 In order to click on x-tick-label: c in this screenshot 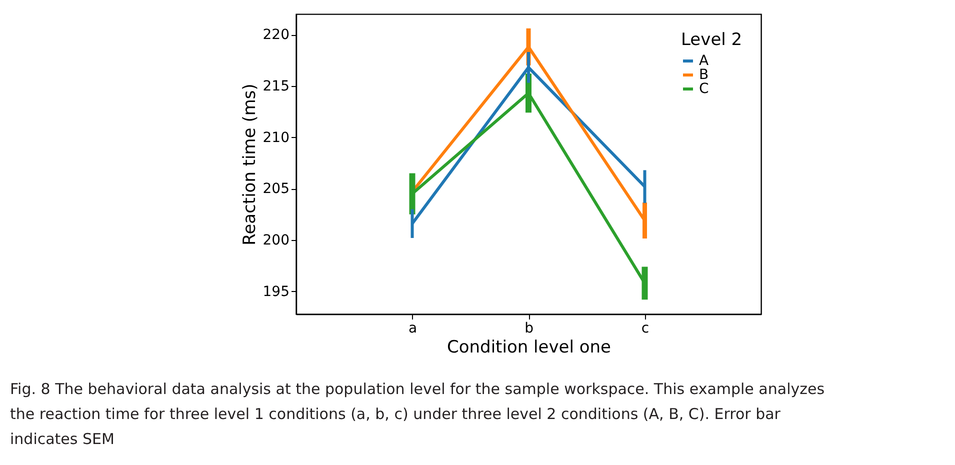, I will do `click(645, 328)`.